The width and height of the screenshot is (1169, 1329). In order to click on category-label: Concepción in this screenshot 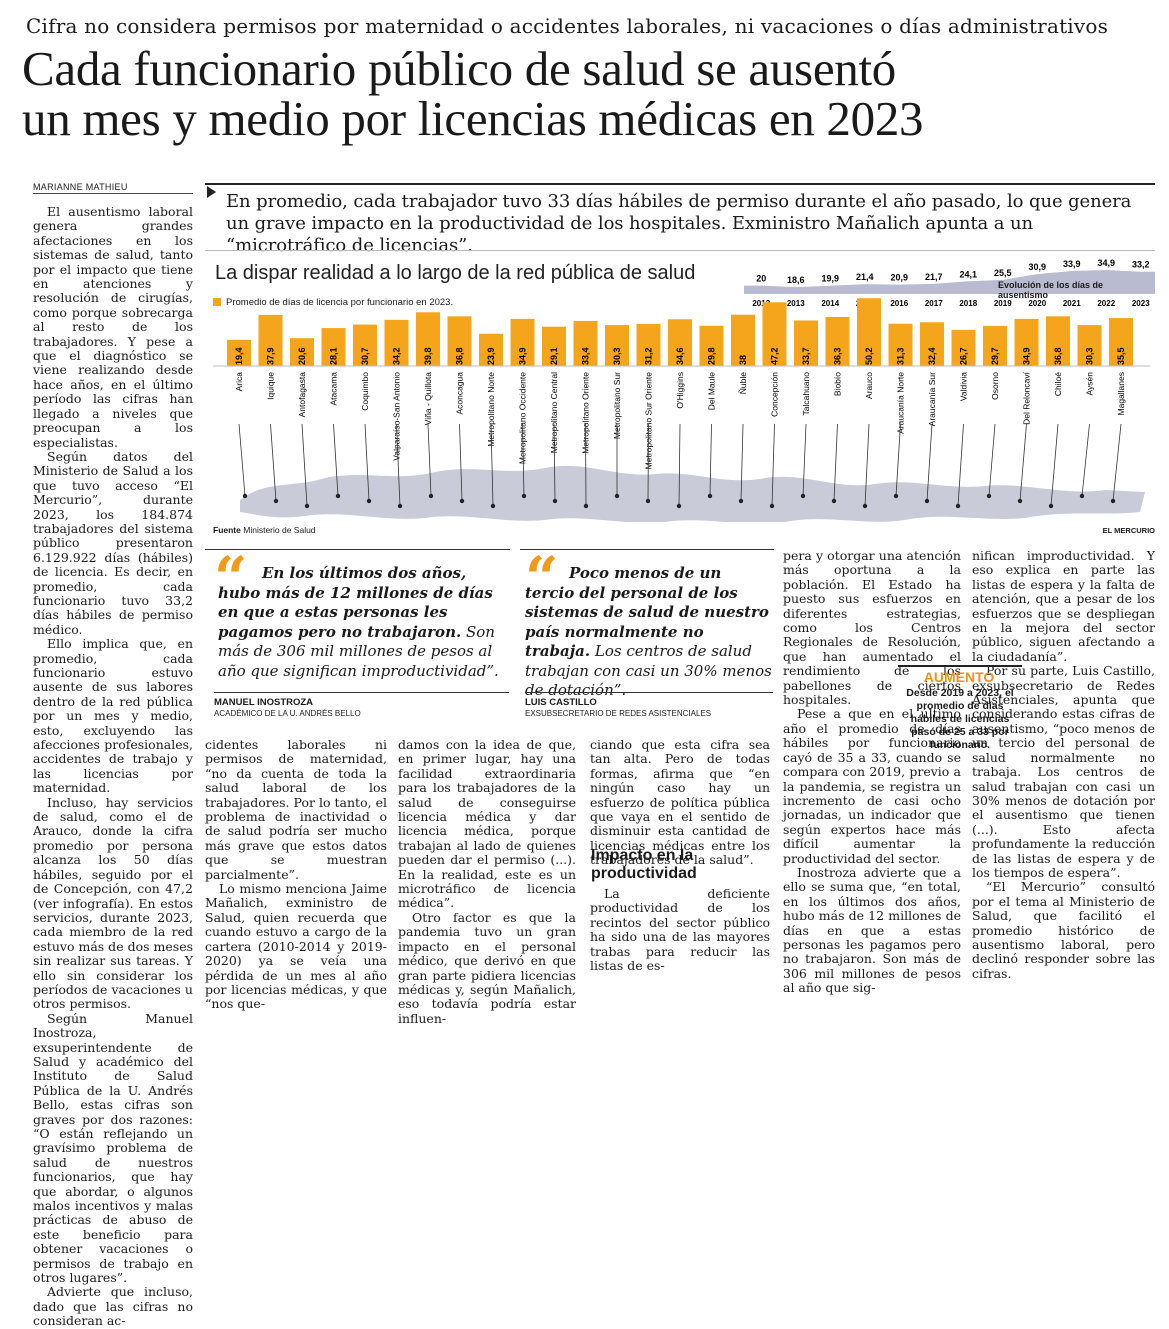, I will do `click(775, 394)`.